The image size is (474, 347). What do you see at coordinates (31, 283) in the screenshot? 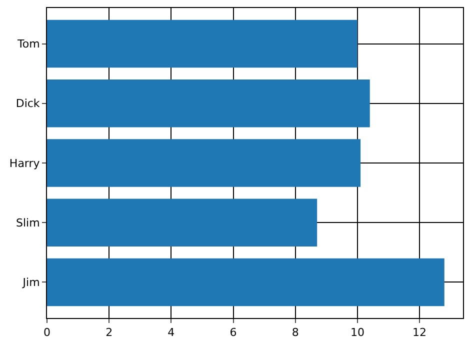
I see `y-tick-label: Jim` at bounding box center [31, 283].